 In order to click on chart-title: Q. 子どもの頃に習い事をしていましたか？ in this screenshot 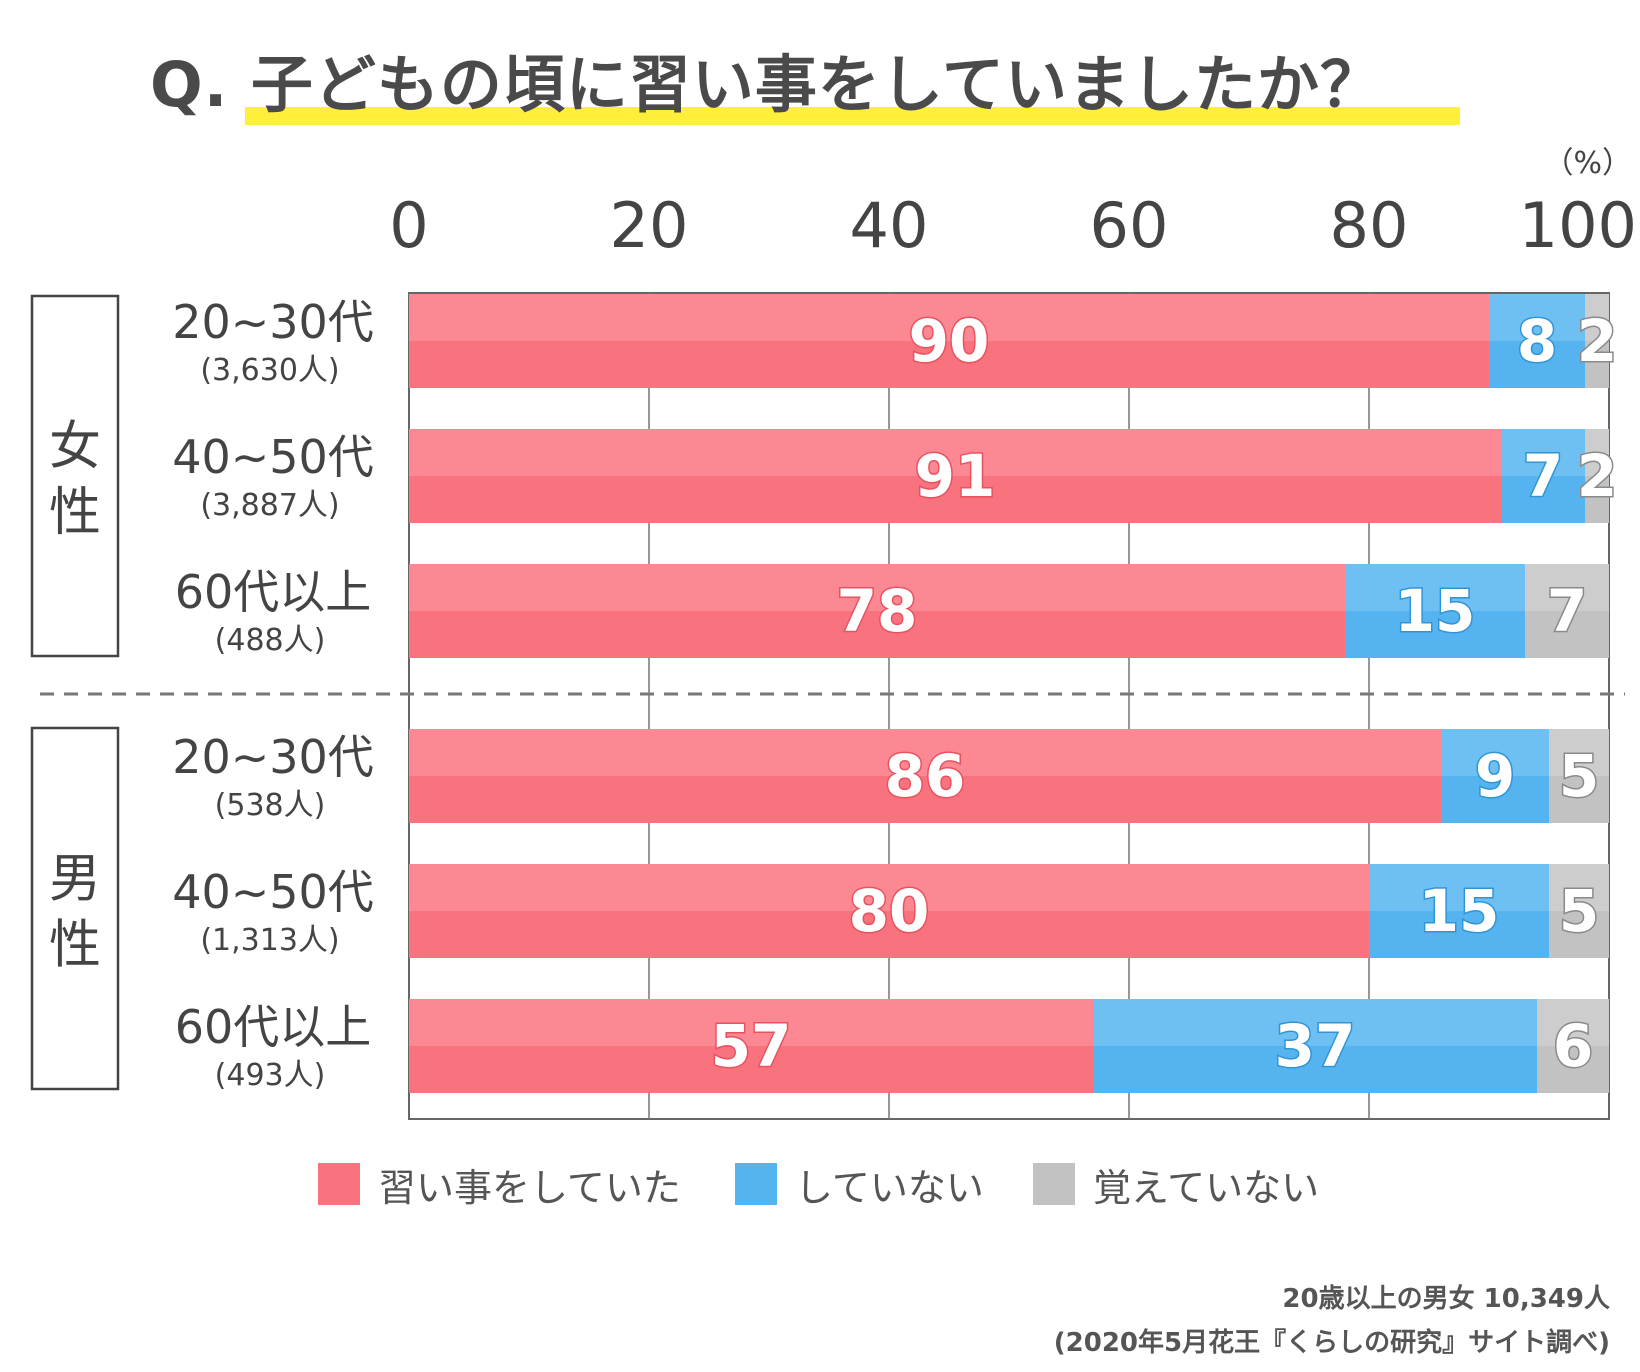, I will do `click(766, 84)`.